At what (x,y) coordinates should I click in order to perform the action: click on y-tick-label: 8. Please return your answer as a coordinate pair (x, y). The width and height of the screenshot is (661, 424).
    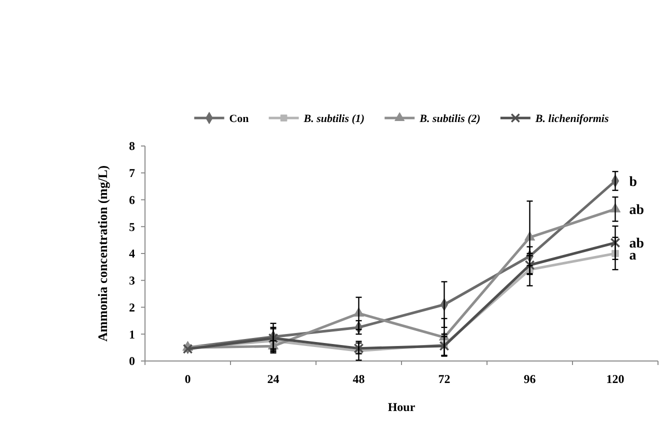
    Looking at the image, I should click on (132, 146).